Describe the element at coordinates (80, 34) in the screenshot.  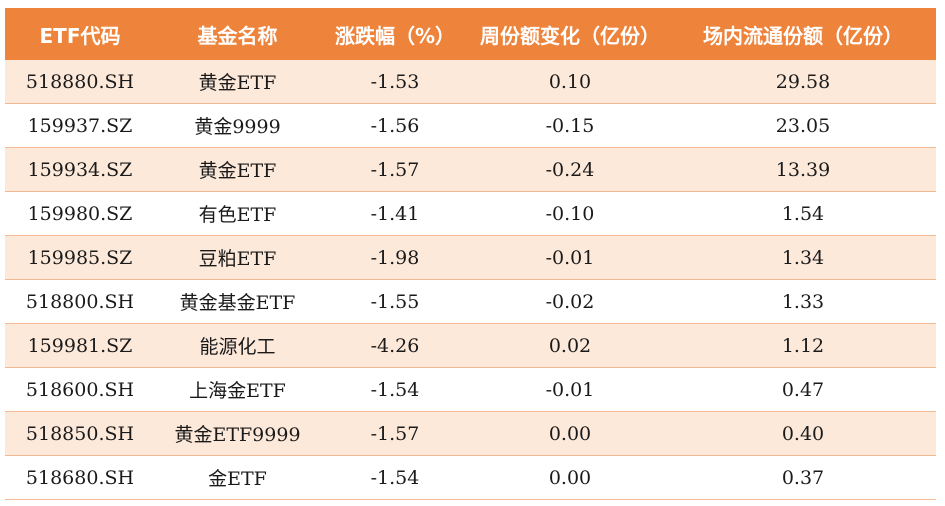
I see `header-etf-code: ETF代码` at that location.